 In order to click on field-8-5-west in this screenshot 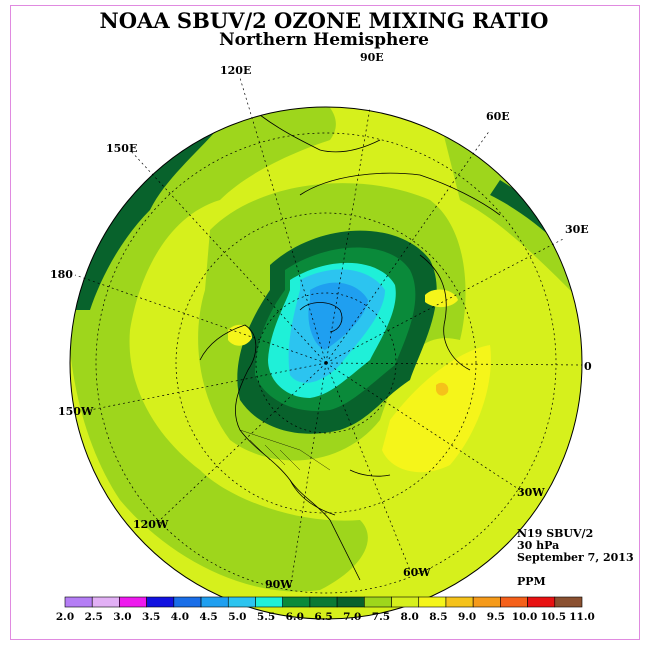, I will do `click(240, 335)`.